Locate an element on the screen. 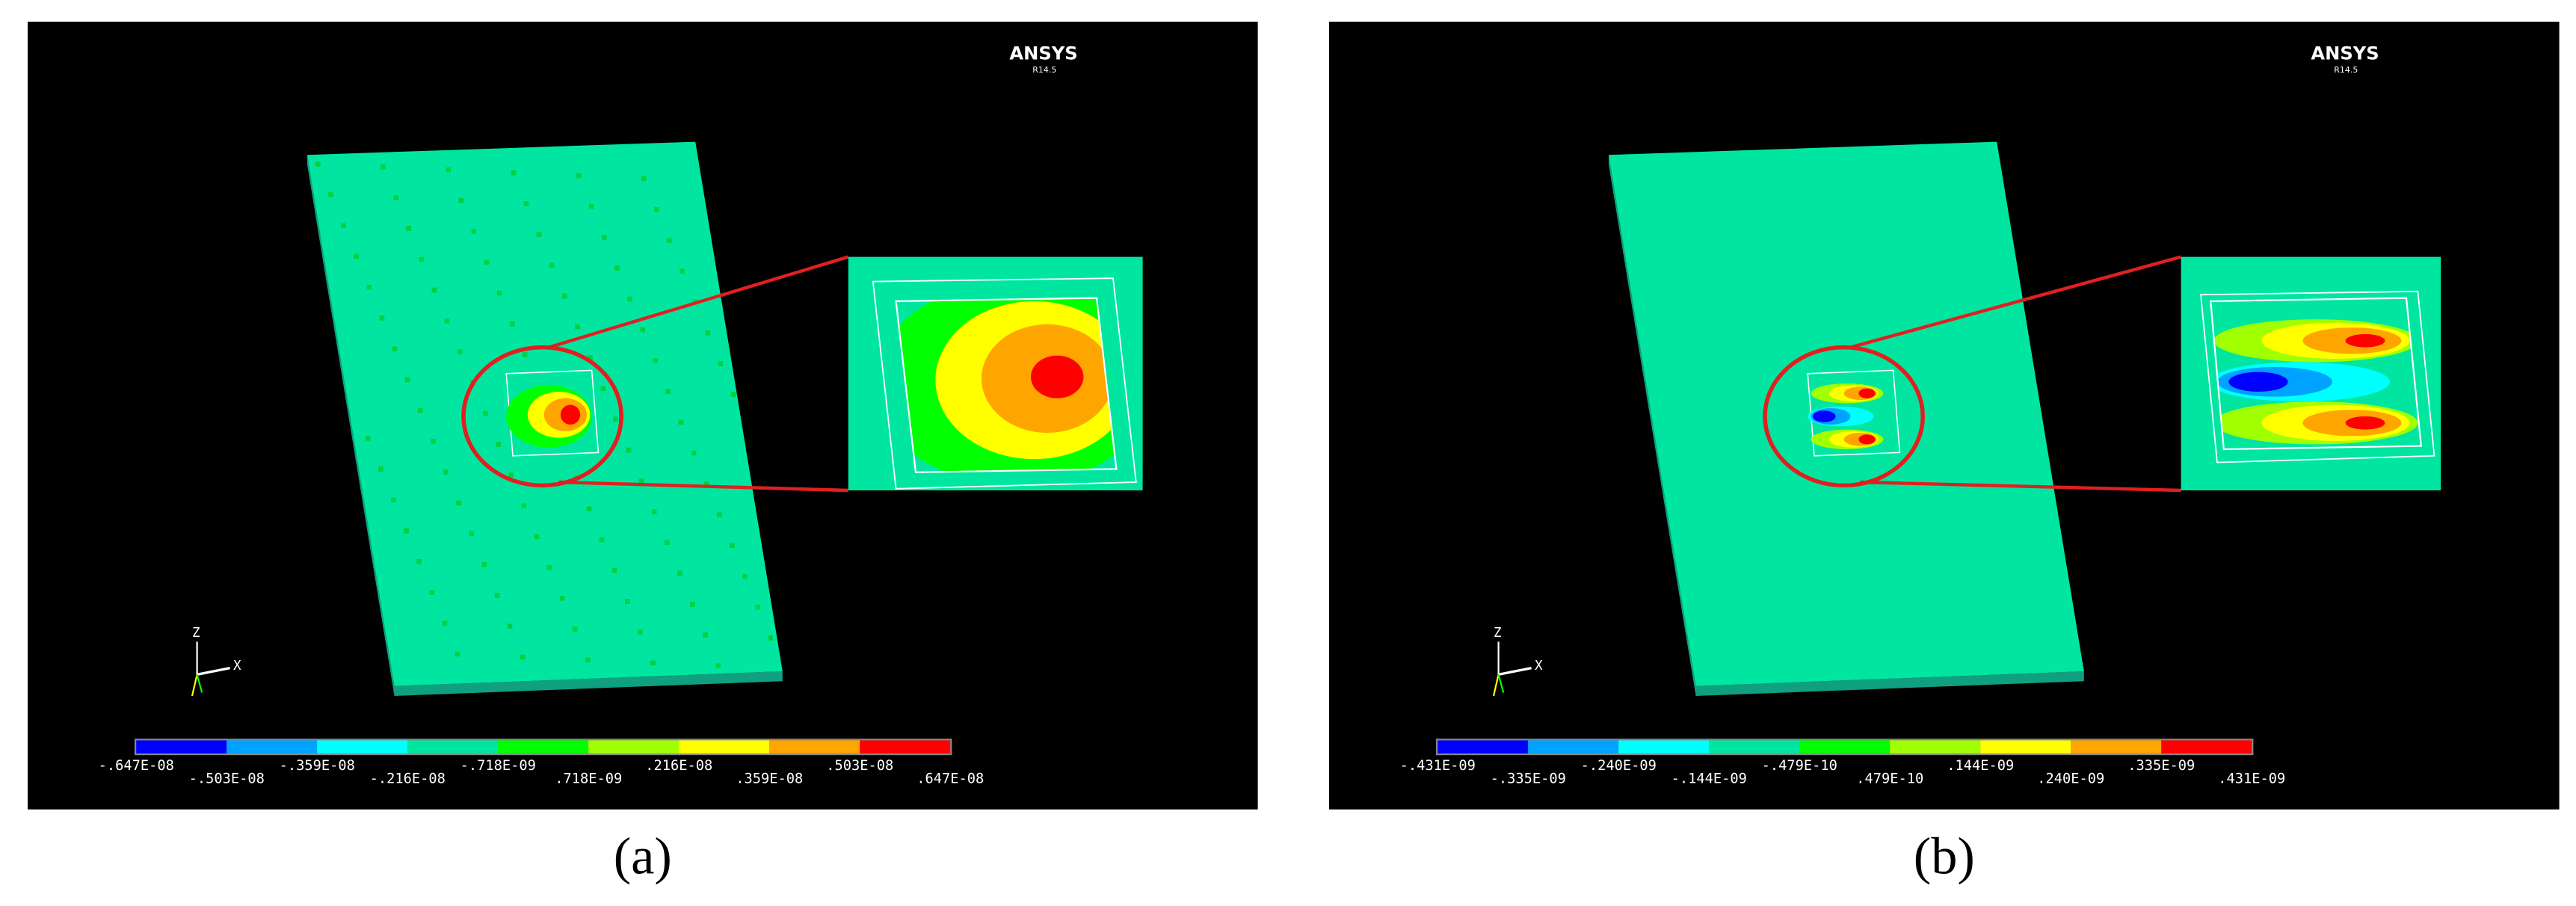 This screenshot has height=906, width=2576. colorbar-label: .240E-09 is located at coordinates (2070, 779).